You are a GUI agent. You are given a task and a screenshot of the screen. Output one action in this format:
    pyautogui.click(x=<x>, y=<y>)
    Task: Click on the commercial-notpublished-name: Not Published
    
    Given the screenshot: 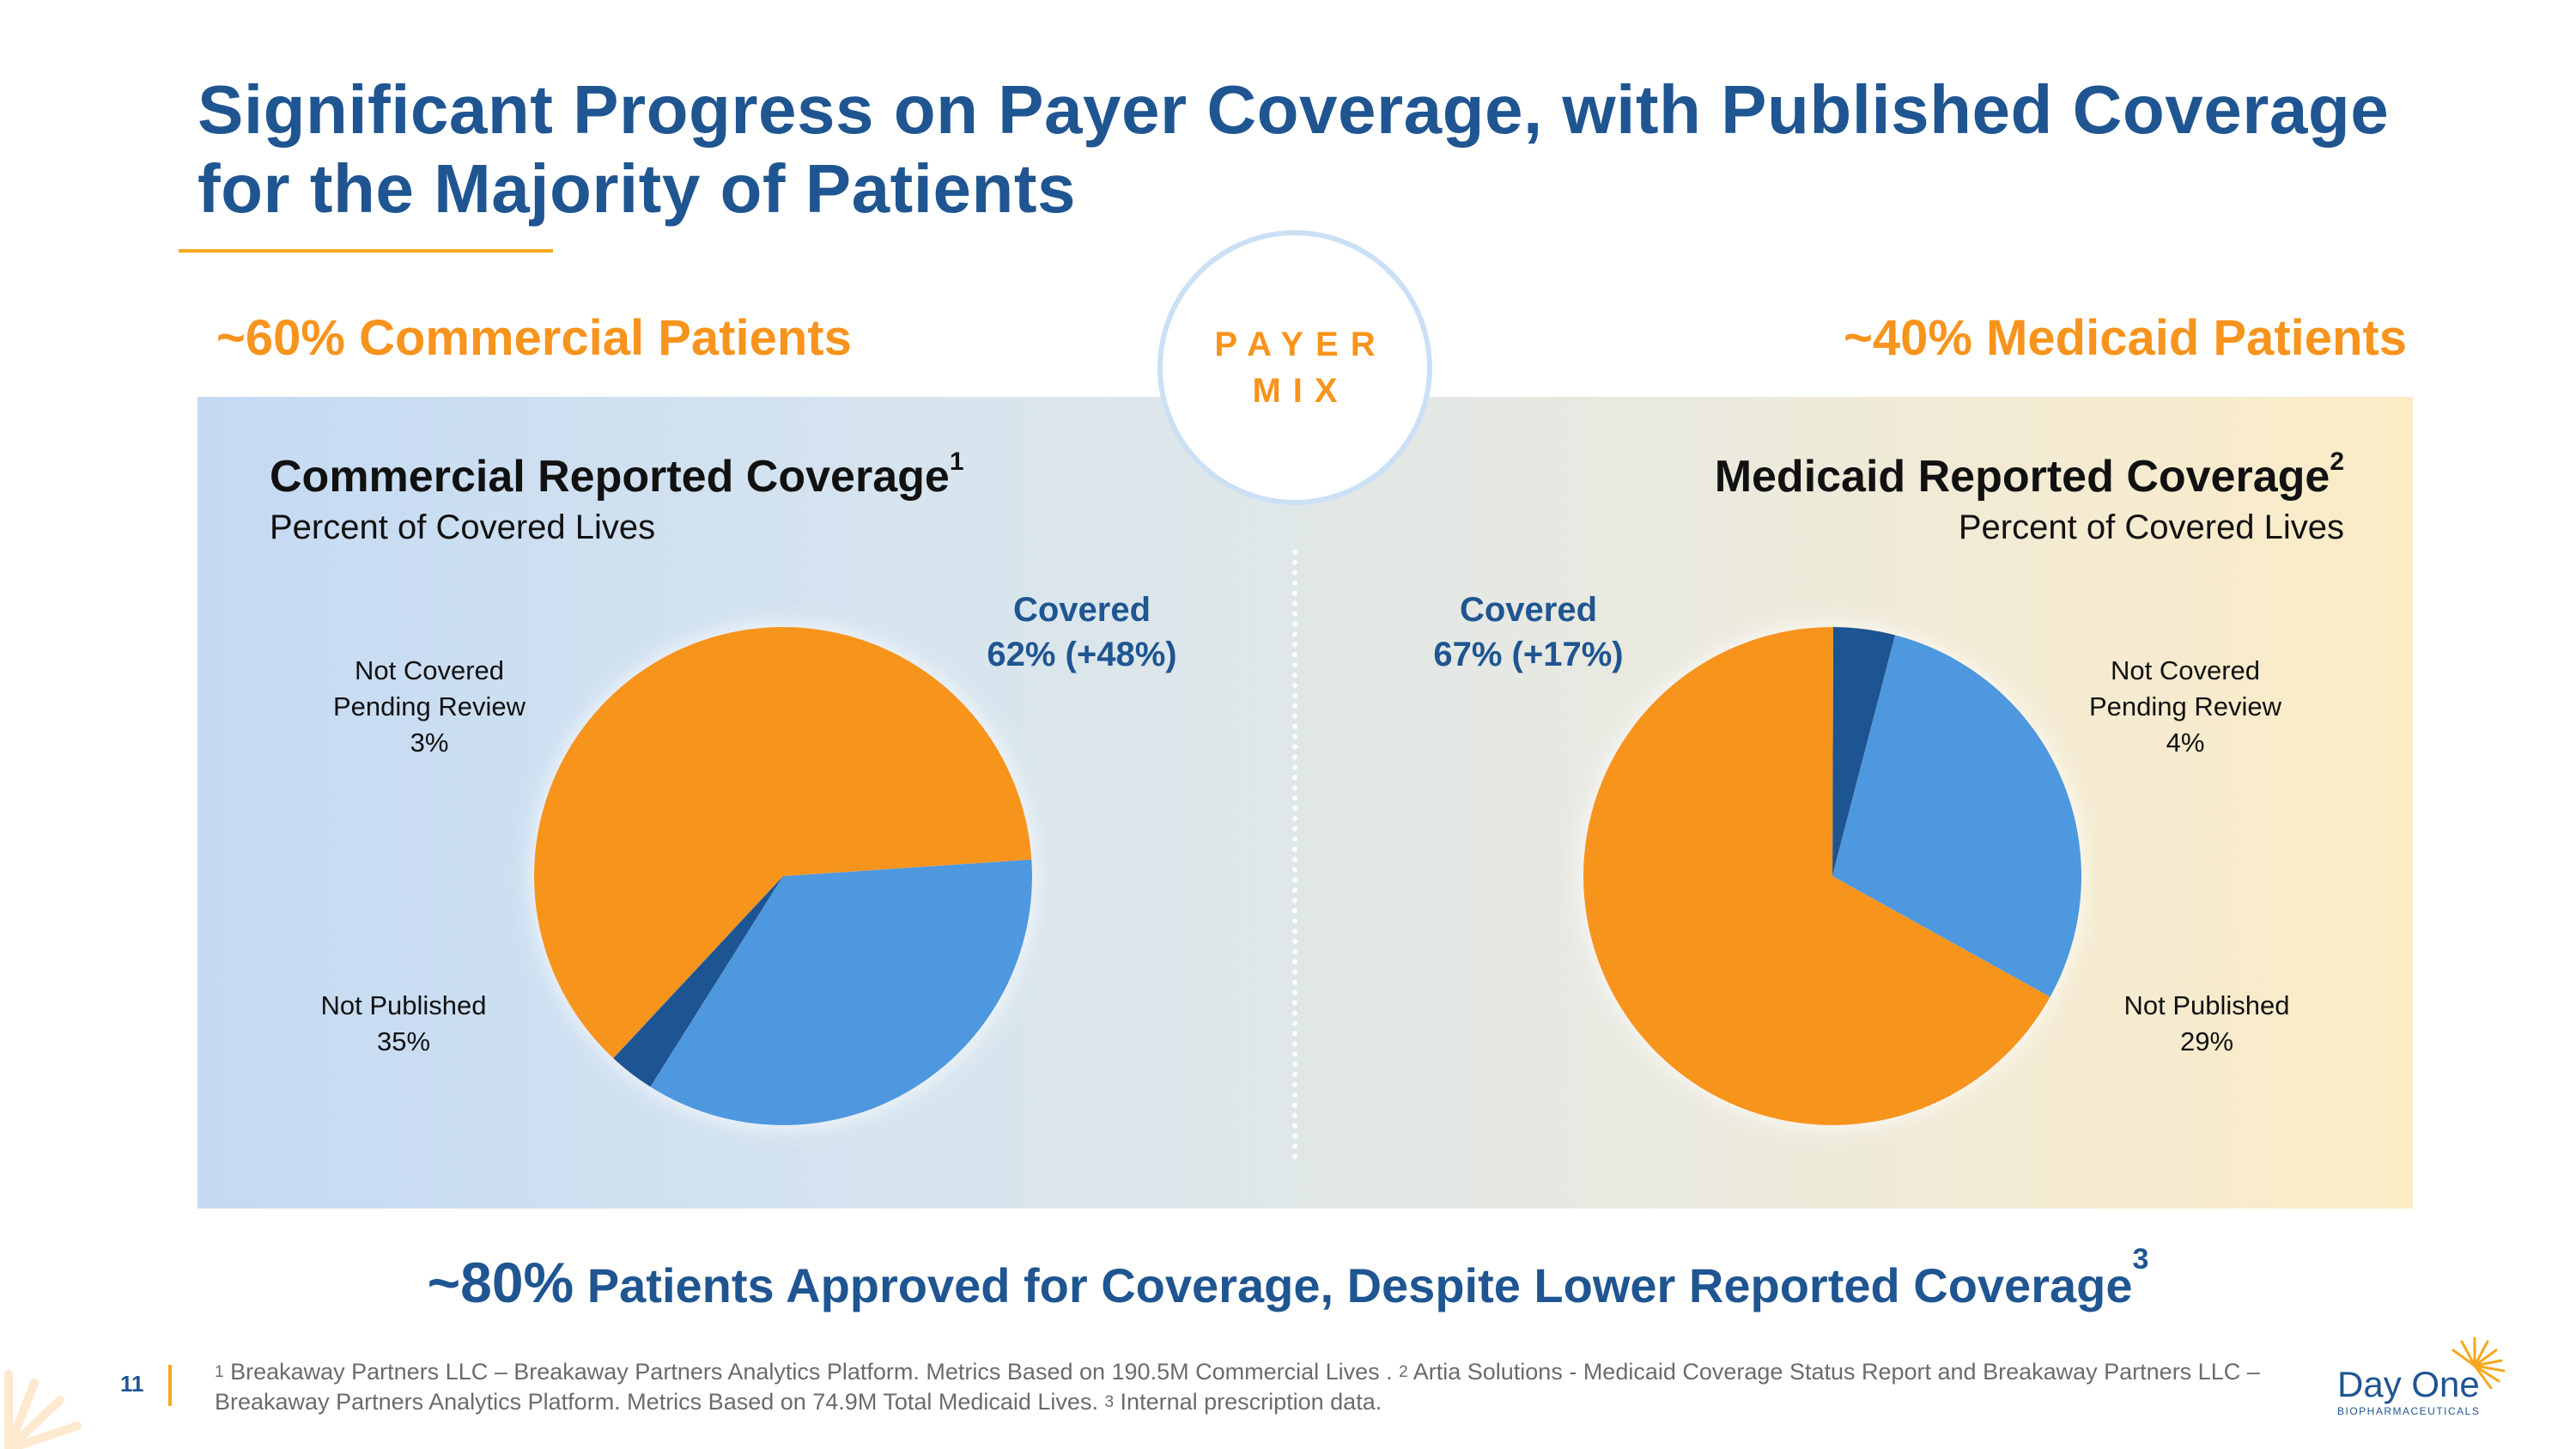 What is the action you would take?
    pyautogui.click(x=403, y=1005)
    